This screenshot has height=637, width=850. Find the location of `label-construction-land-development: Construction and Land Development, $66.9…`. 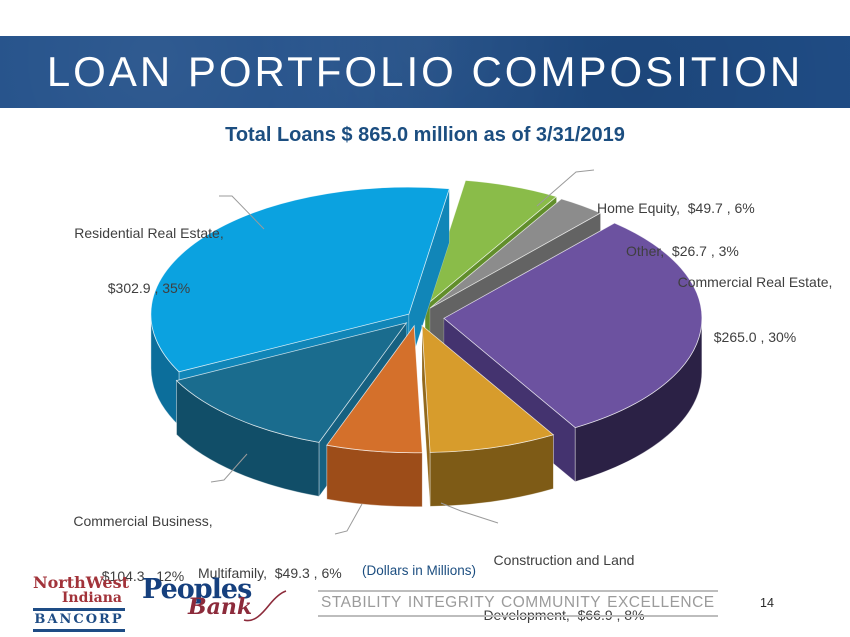

label-construction-land-development: Construction and Land Development, $66.9… is located at coordinates (564, 587).